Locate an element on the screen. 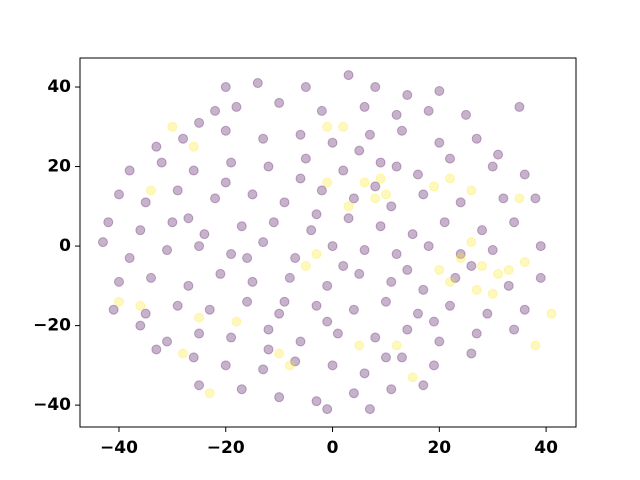  x-tick-label: 0 is located at coordinates (333, 448).